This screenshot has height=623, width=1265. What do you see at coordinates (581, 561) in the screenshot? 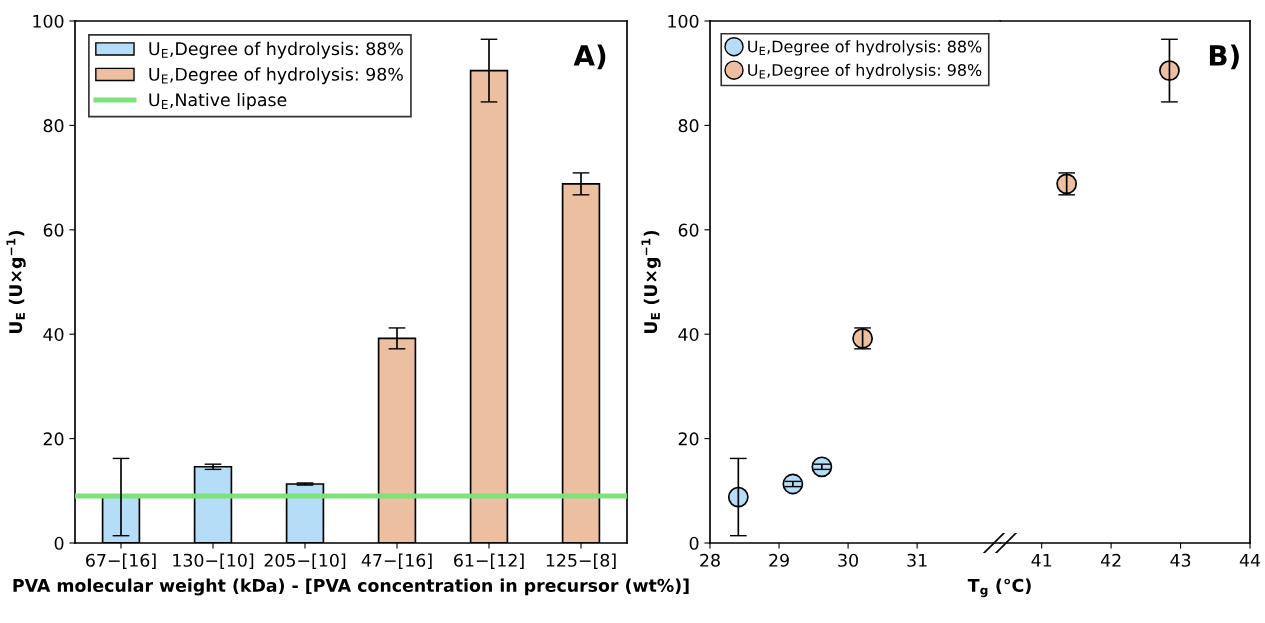
I see `x-tick-label: 125−[8]` at bounding box center [581, 561].